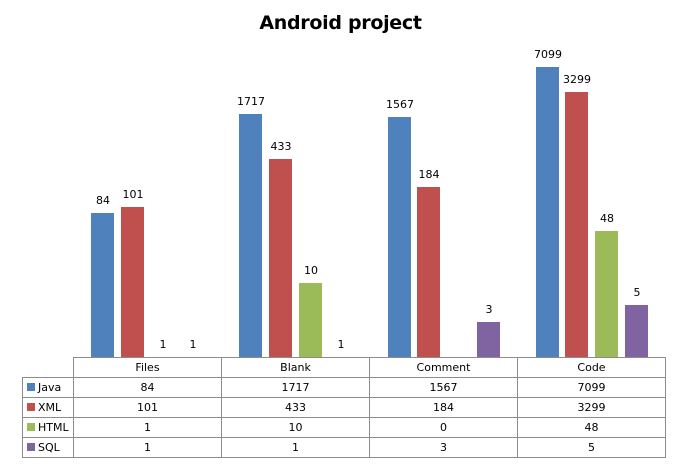 The image size is (681, 469). I want to click on legend-sql: SQL, so click(48, 447).